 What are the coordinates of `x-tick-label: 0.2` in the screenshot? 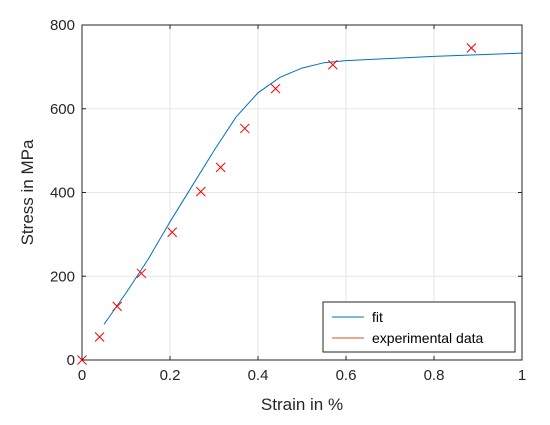 It's located at (170, 375).